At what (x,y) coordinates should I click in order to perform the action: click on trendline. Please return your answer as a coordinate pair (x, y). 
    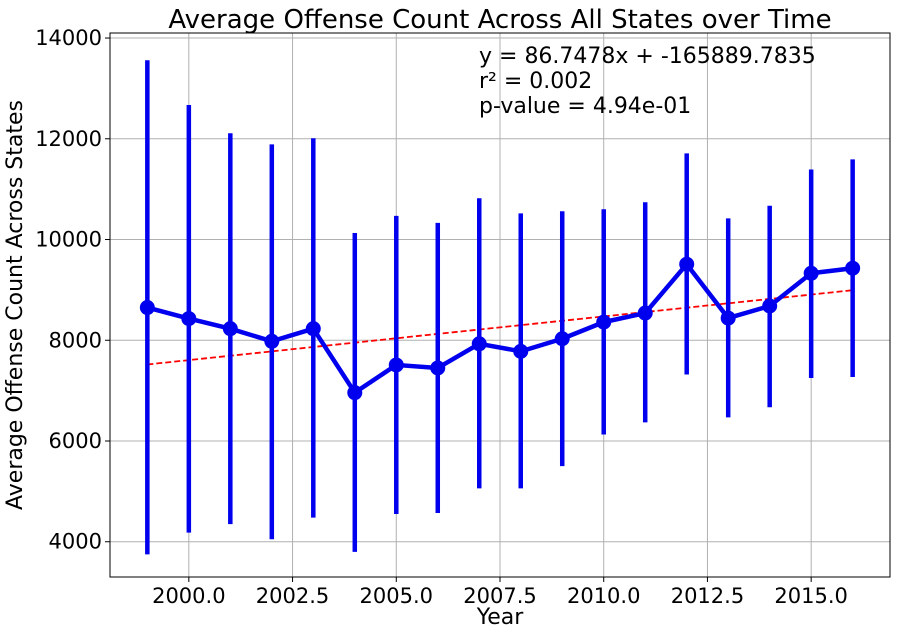
    Looking at the image, I should click on (500, 327).